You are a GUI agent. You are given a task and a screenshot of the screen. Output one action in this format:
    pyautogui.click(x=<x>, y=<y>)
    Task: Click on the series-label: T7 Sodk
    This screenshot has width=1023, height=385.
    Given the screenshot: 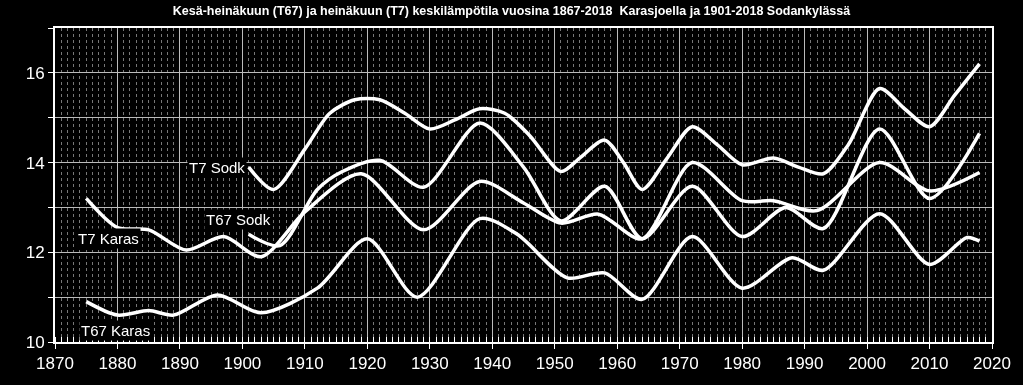 What is the action you would take?
    pyautogui.click(x=217, y=167)
    